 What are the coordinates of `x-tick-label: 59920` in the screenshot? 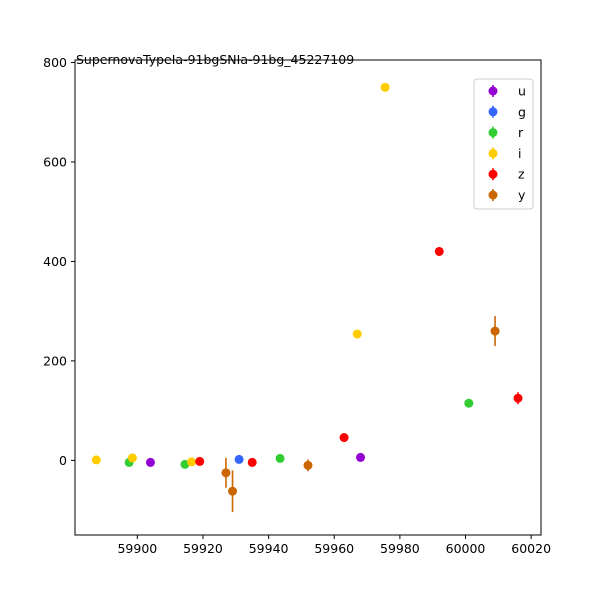 It's located at (203, 548).